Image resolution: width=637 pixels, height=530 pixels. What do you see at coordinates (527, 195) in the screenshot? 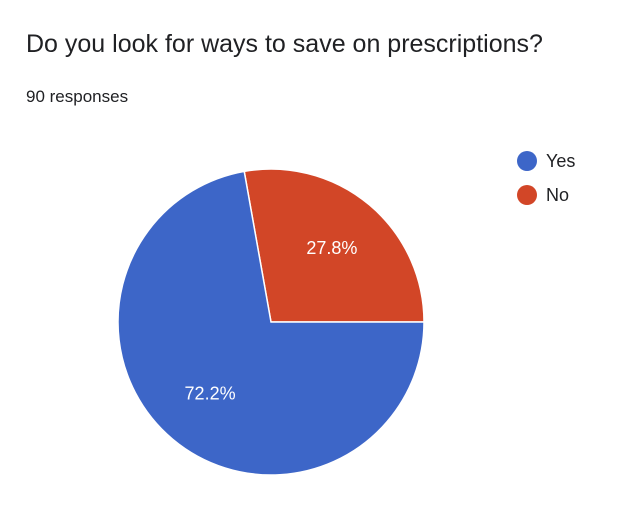
I see `legend-swatch-no` at bounding box center [527, 195].